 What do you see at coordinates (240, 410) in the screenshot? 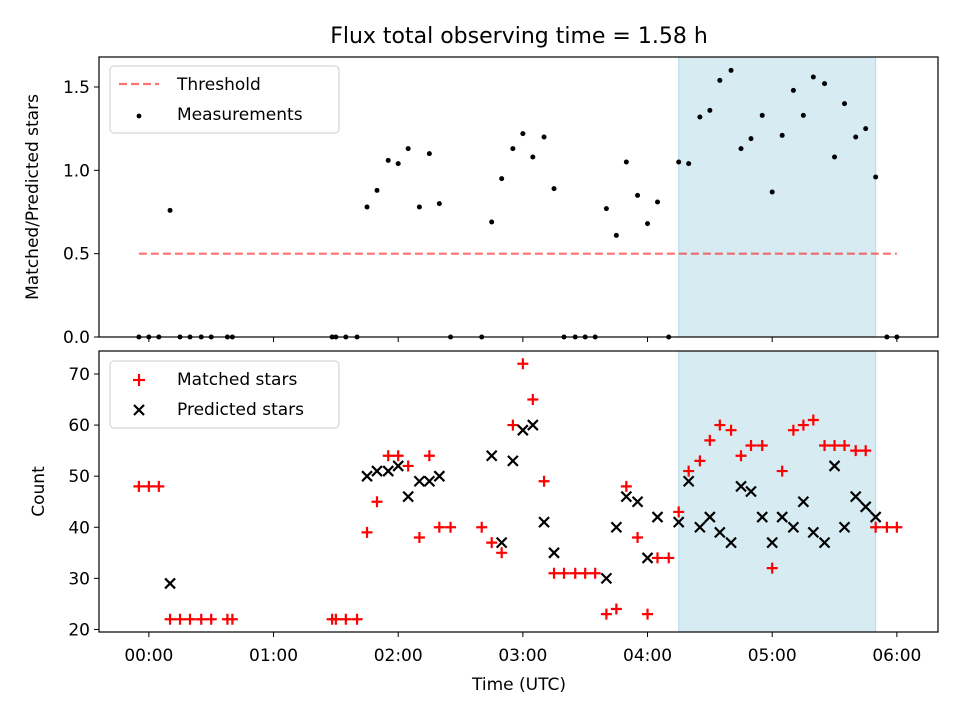
I see `legend-predicted-label: Predicted stars` at bounding box center [240, 410].